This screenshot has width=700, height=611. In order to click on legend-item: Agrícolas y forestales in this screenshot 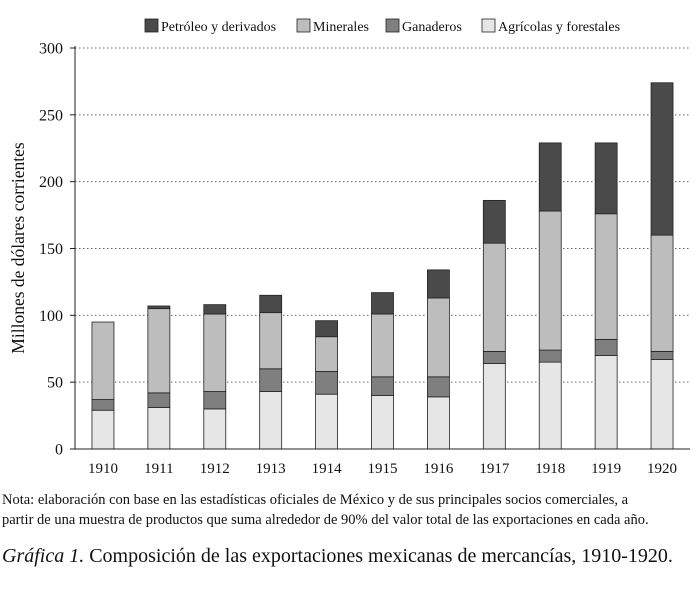, I will do `click(550, 26)`.